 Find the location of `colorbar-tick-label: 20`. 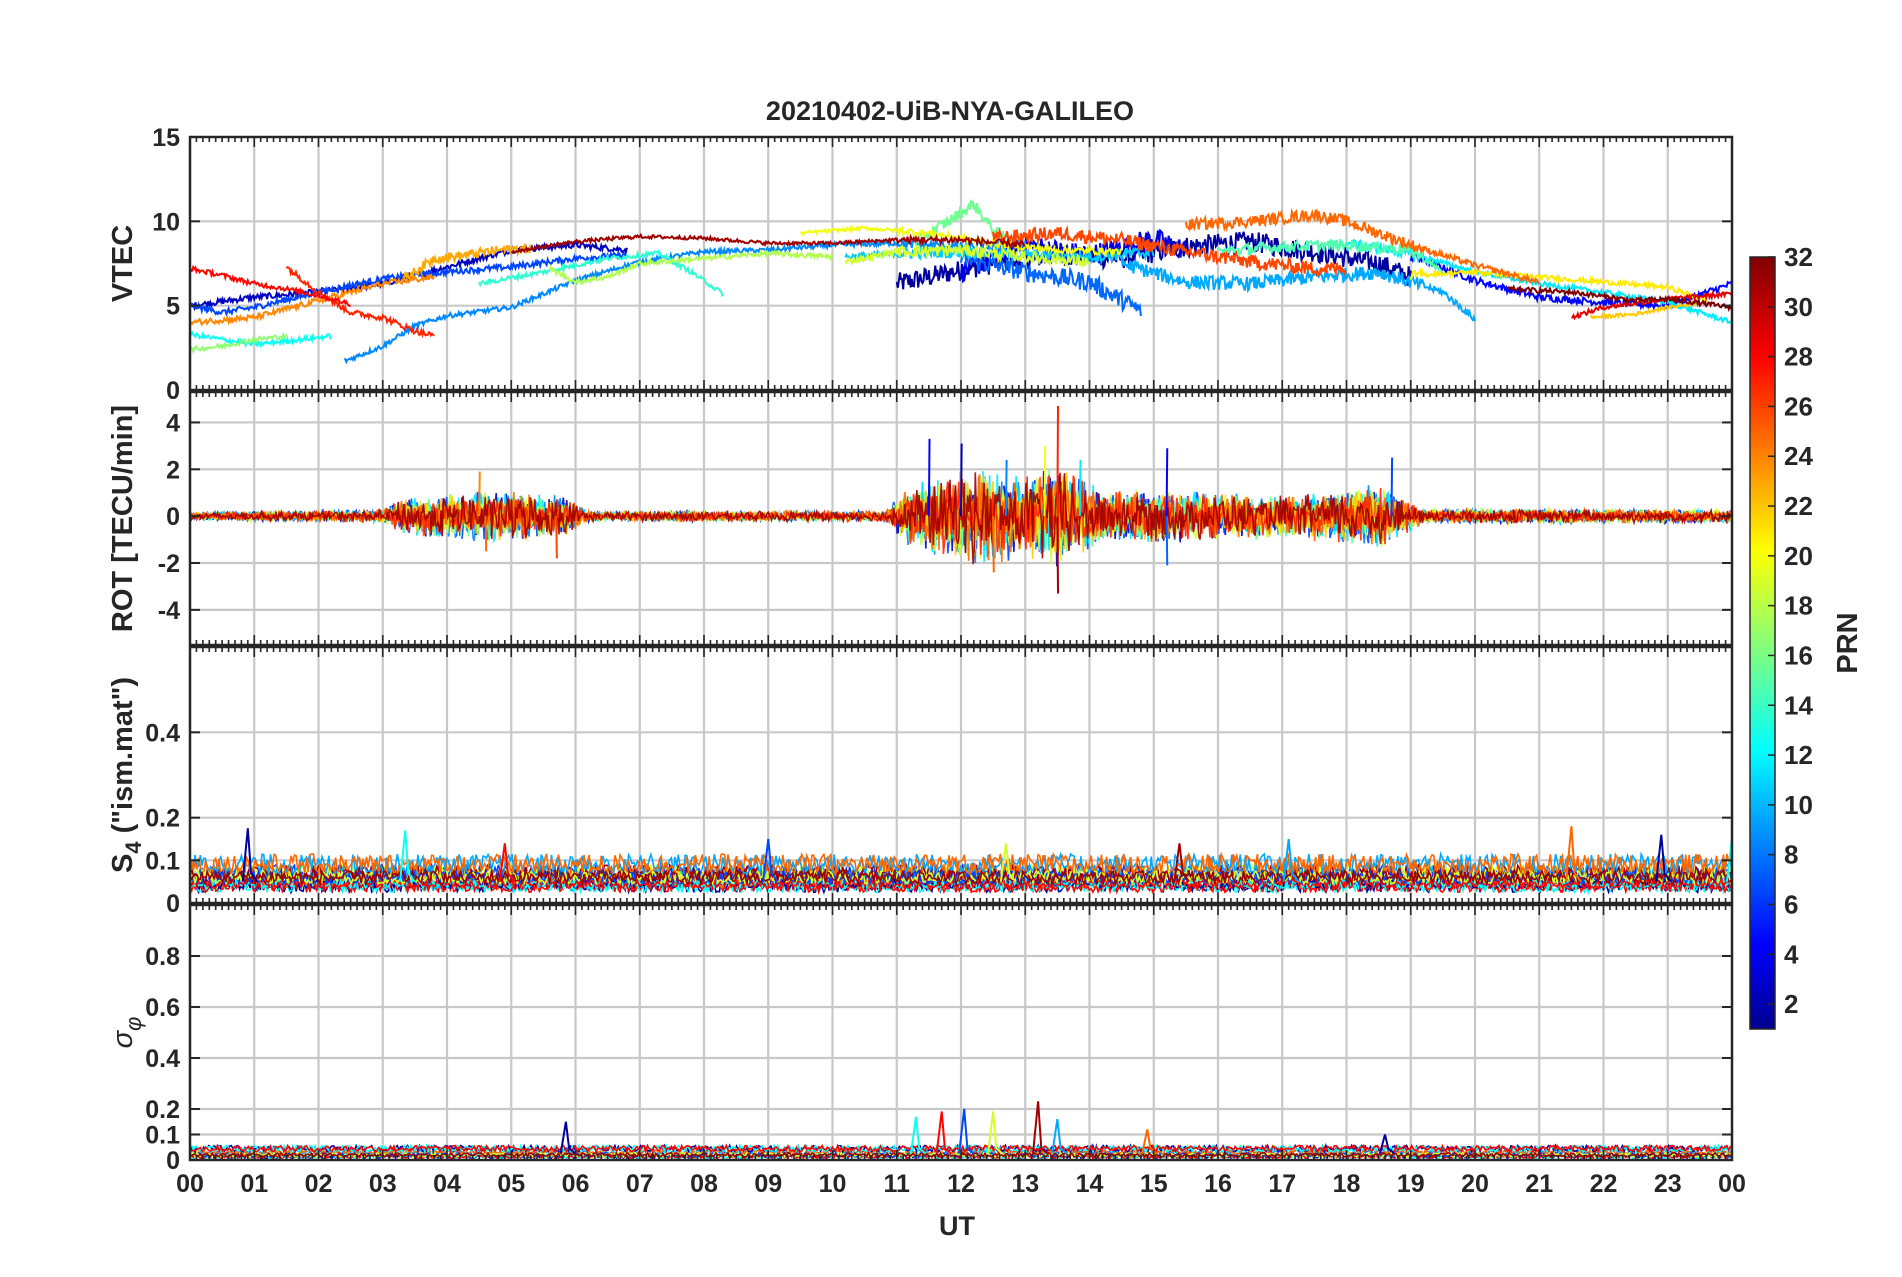

colorbar-tick-label: 20 is located at coordinates (1798, 556).